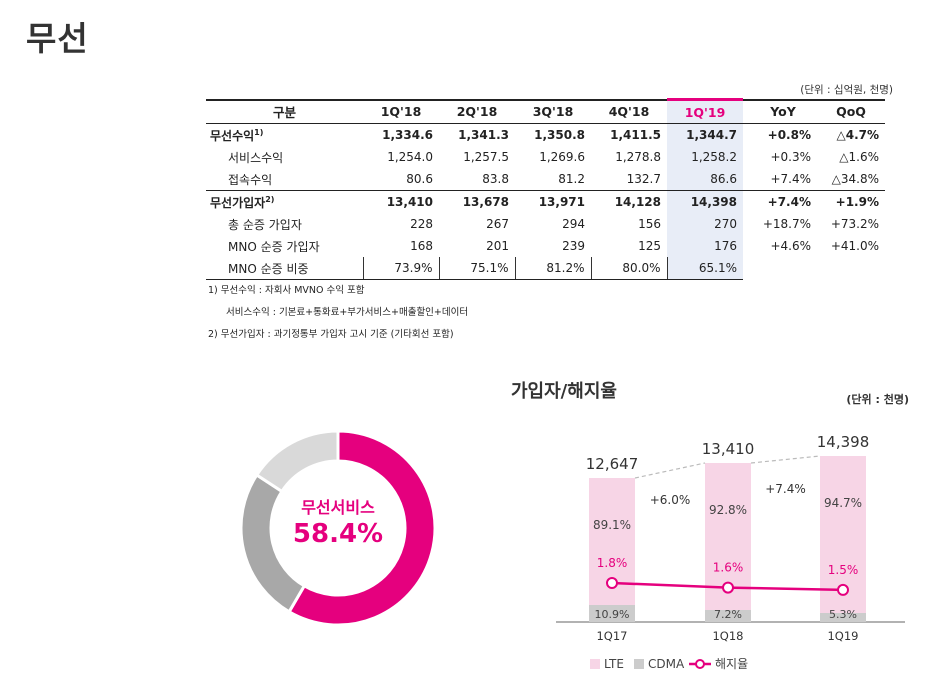 This screenshot has height=693, width=951. What do you see at coordinates (728, 568) in the screenshot?
I see `churn-label: 1.6%` at bounding box center [728, 568].